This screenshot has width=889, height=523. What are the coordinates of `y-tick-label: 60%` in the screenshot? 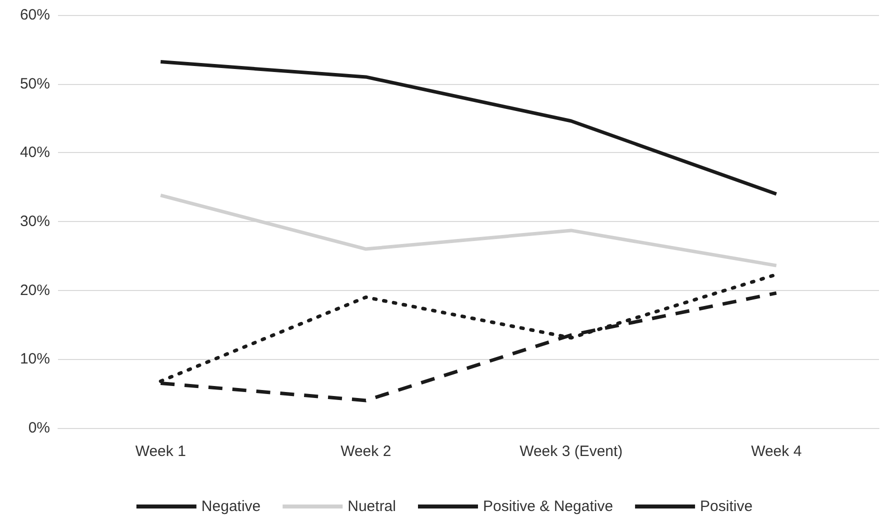 It's located at (35, 15).